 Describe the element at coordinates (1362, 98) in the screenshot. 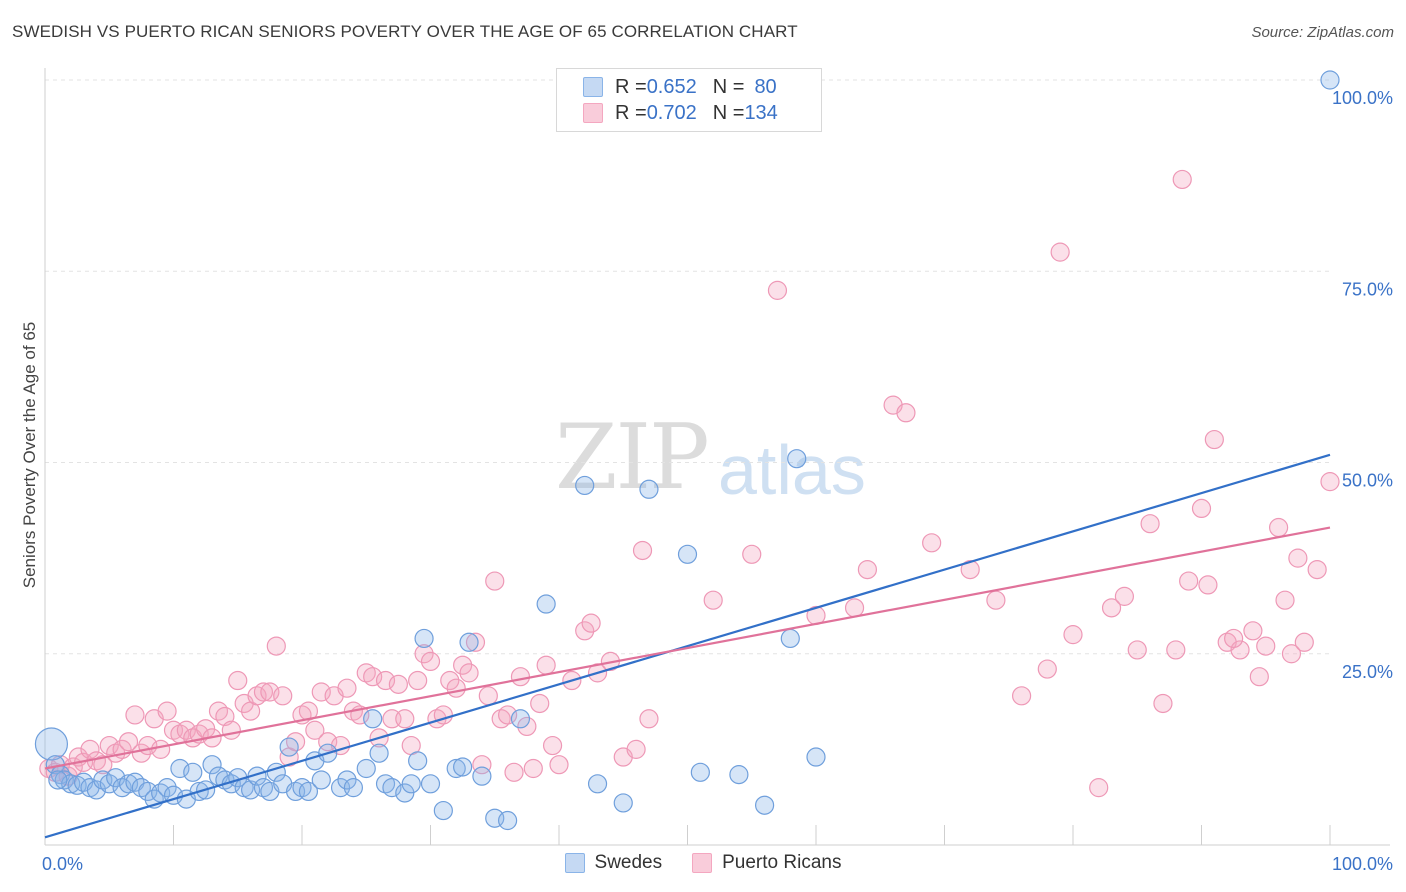

I see `y-tick-label: 100.0%` at that location.